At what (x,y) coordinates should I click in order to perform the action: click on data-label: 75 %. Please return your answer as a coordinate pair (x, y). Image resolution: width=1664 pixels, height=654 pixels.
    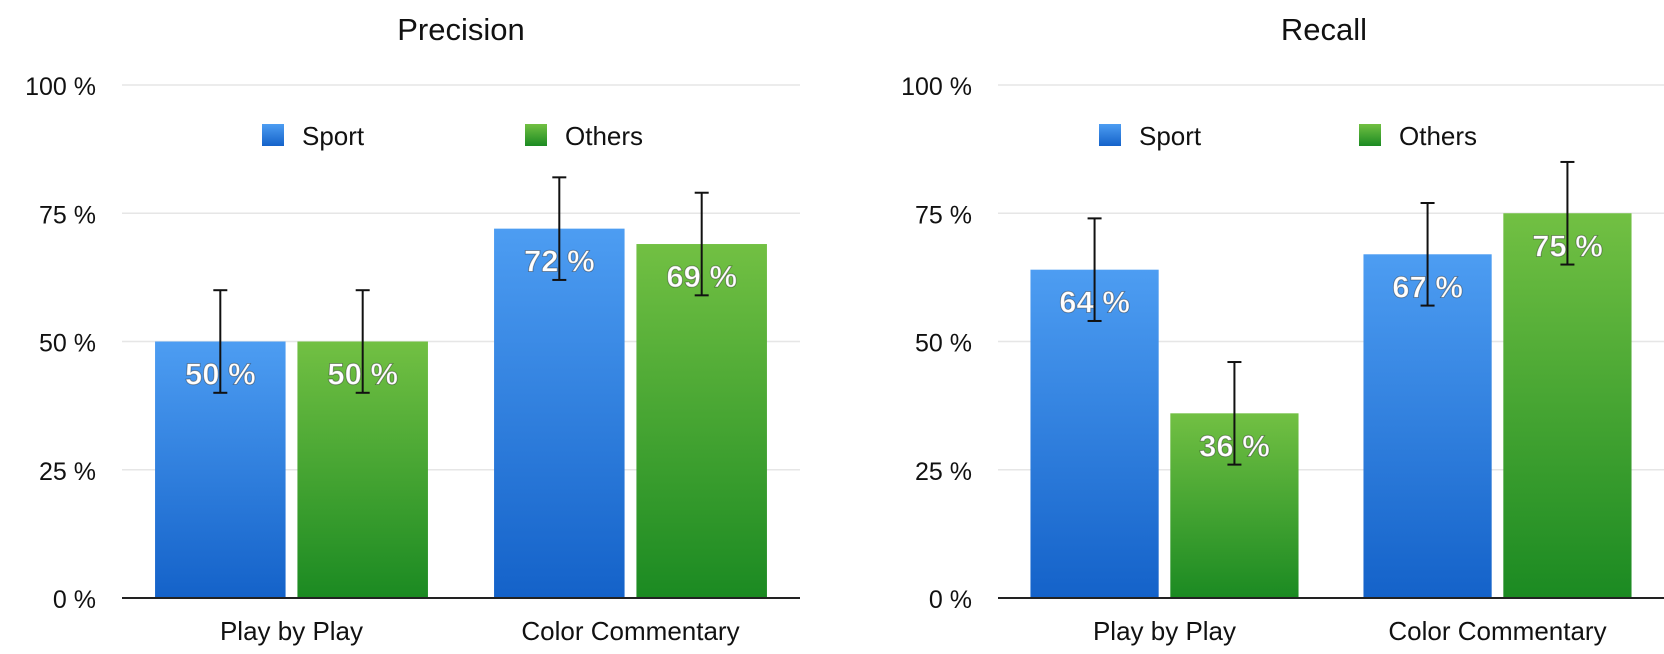
    Looking at the image, I should click on (1567, 245).